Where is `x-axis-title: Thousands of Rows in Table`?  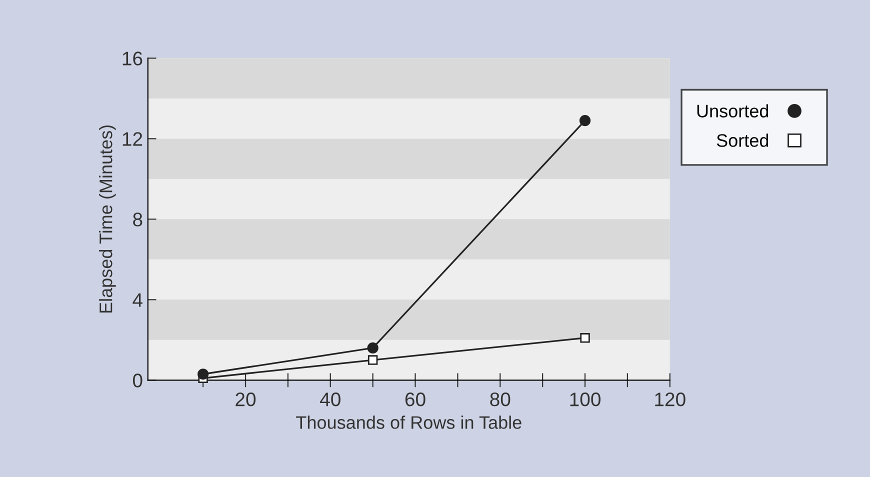 x-axis-title: Thousands of Rows in Table is located at coordinates (409, 422).